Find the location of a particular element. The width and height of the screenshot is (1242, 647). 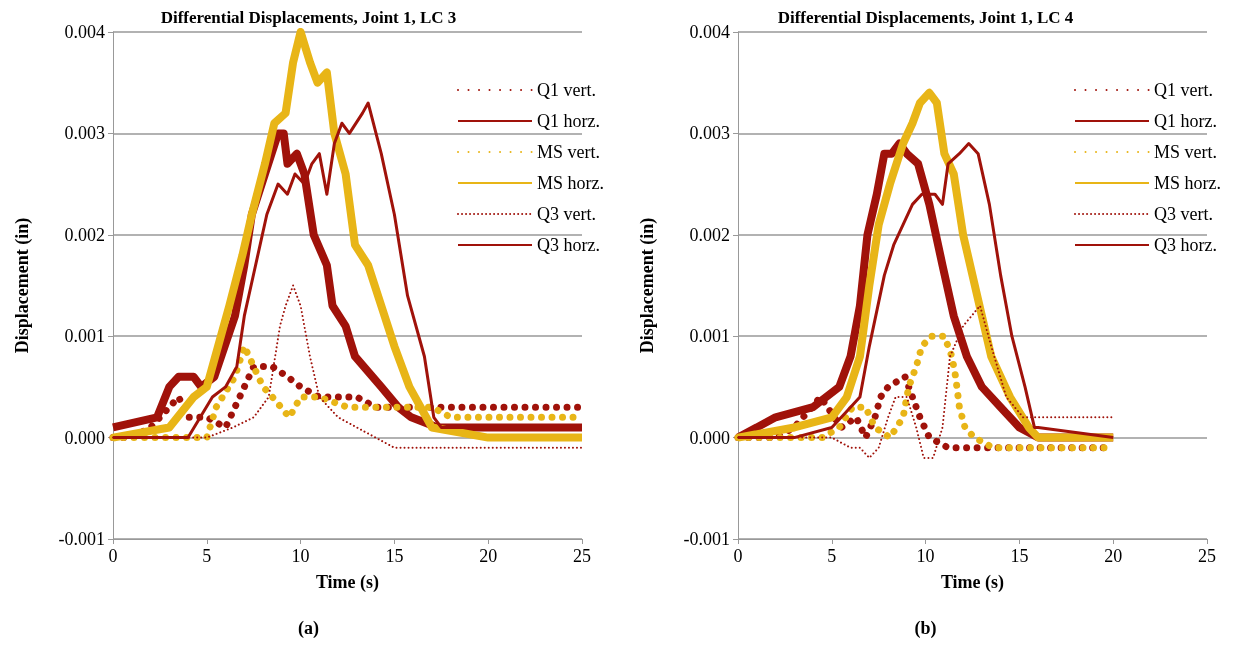

text: (b) is located at coordinates (925, 628).